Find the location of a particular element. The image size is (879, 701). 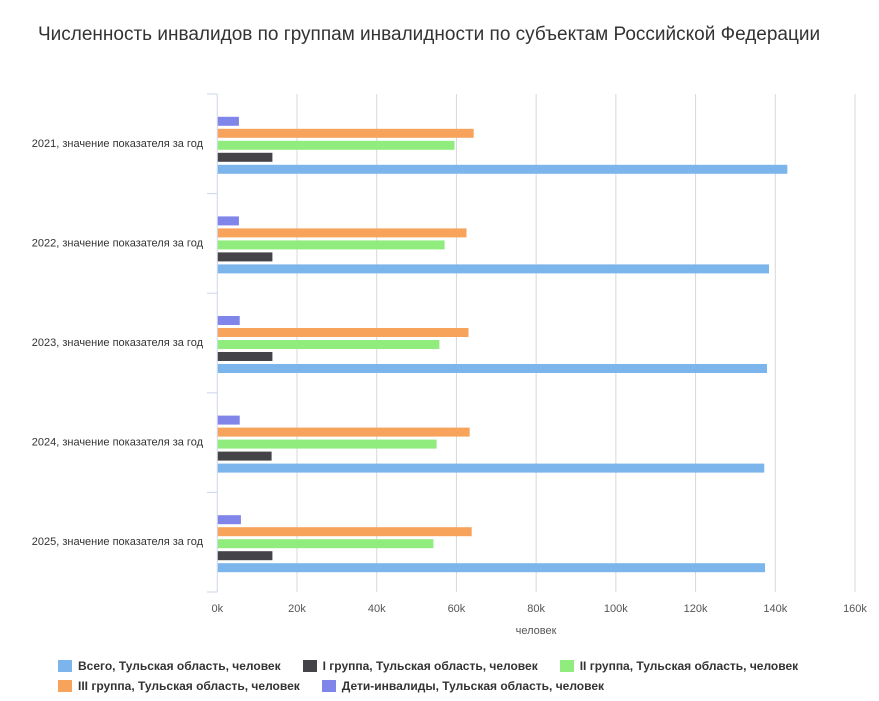

x-tick-label: 60k is located at coordinates (457, 609).